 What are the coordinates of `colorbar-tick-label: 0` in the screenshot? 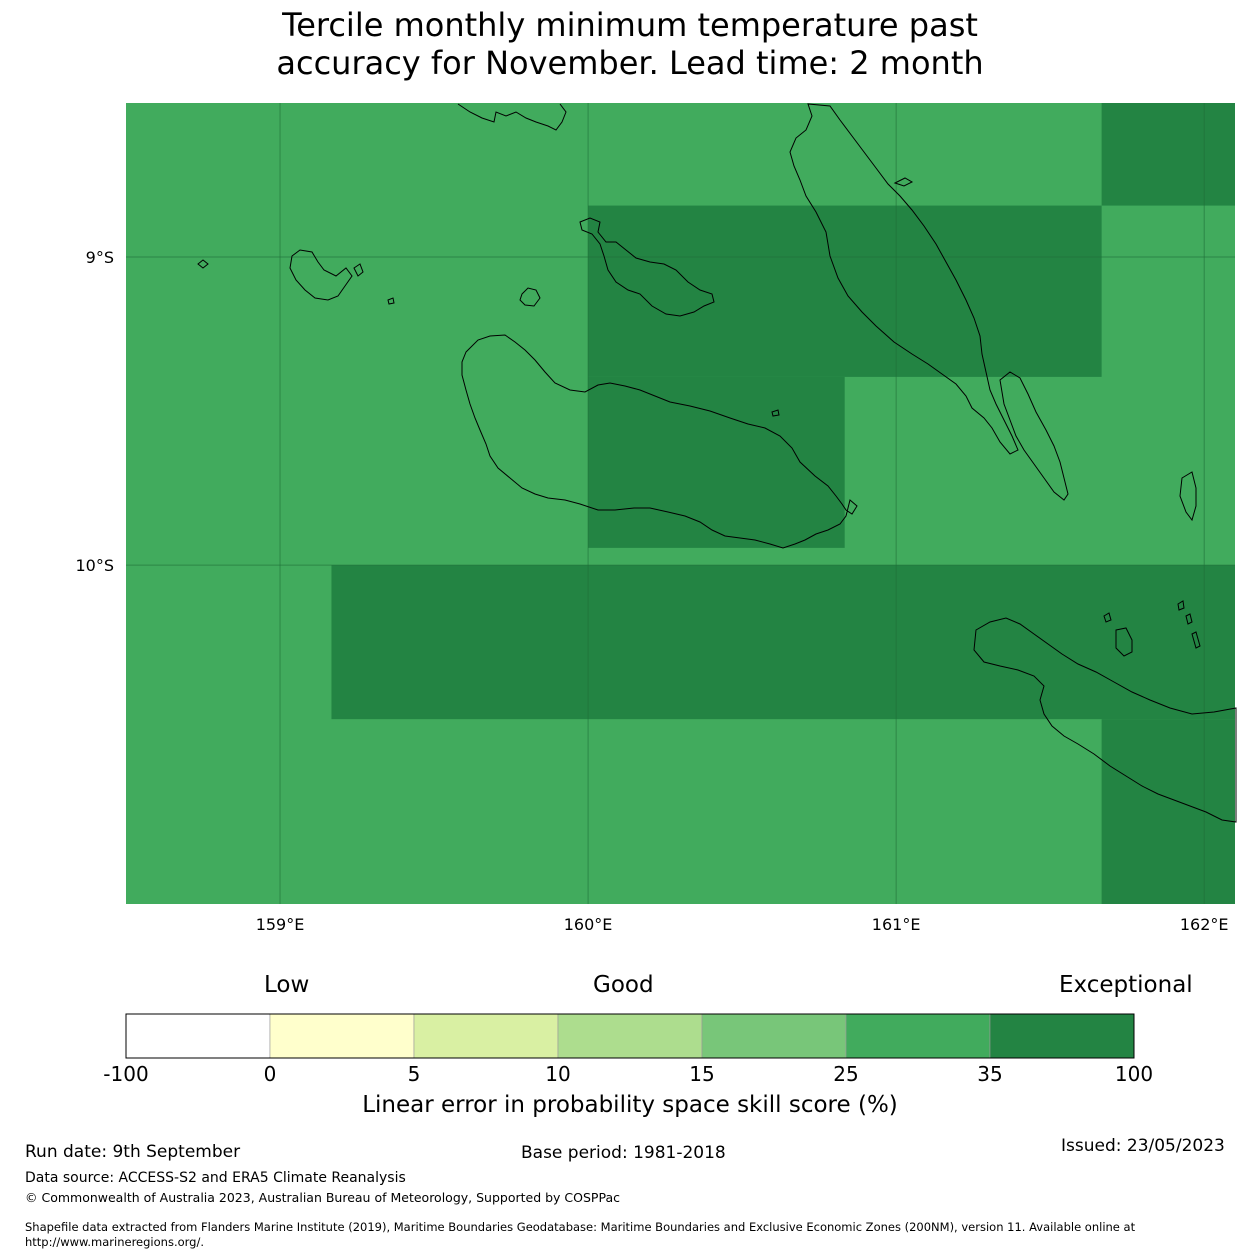 It's located at (270, 1074).